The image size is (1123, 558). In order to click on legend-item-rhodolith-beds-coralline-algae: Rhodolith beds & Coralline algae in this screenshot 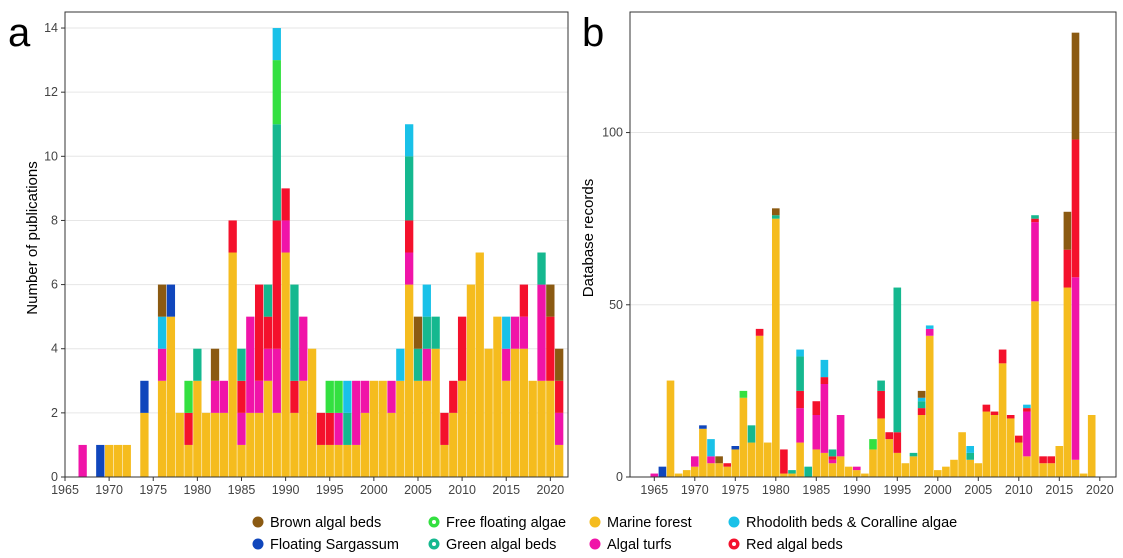, I will do `click(842, 523)`.